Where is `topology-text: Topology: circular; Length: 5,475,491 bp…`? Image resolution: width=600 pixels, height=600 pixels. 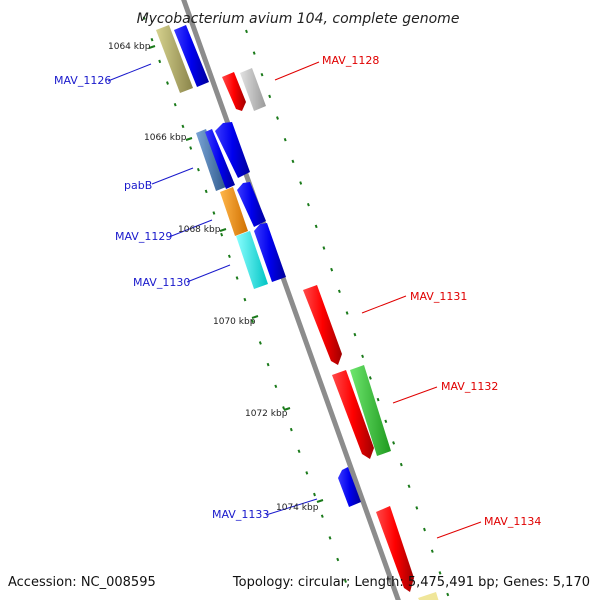
topology-text: Topology: circular; Length: 5,475,491 bp… is located at coordinates (411, 582).